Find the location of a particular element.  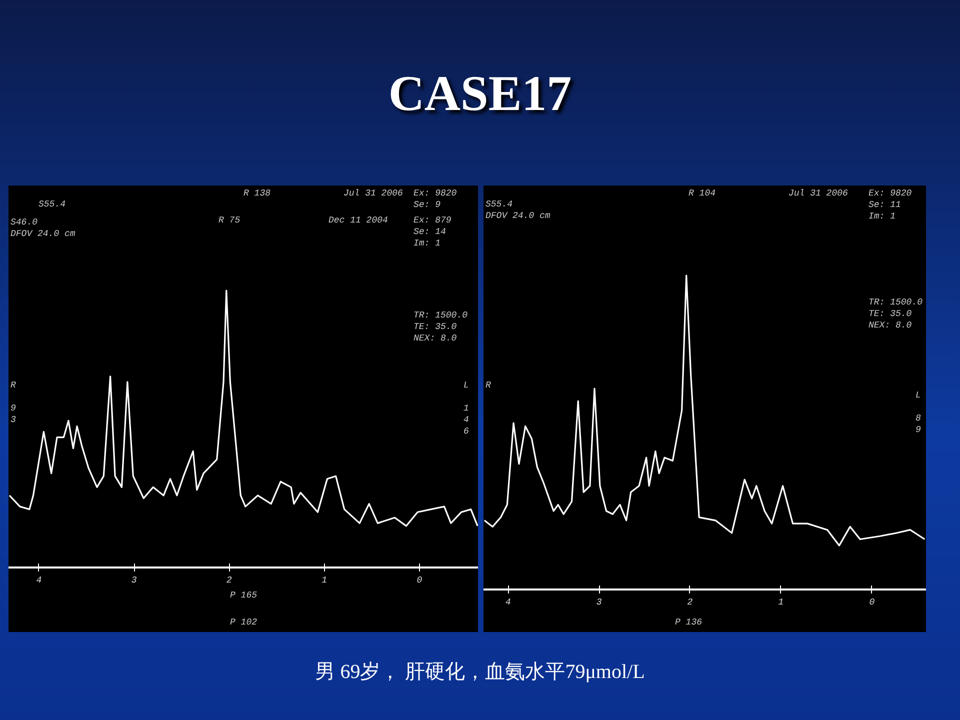

text: S55.4 is located at coordinates (52, 205).